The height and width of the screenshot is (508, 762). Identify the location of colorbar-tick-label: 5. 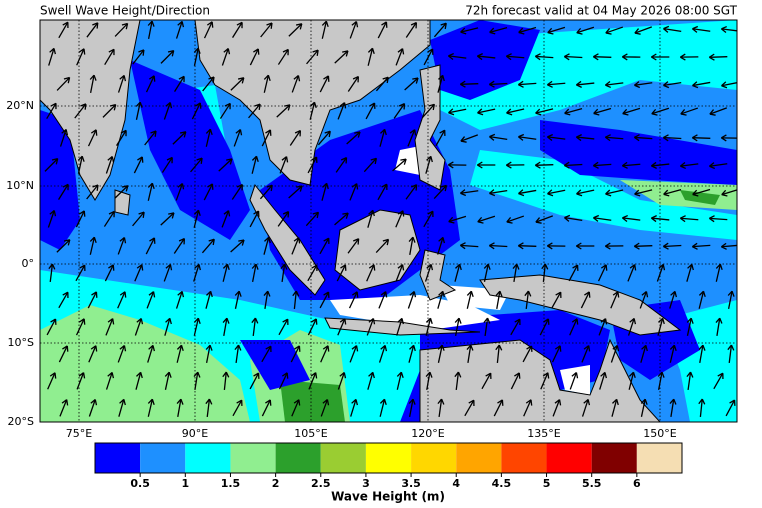
(547, 483).